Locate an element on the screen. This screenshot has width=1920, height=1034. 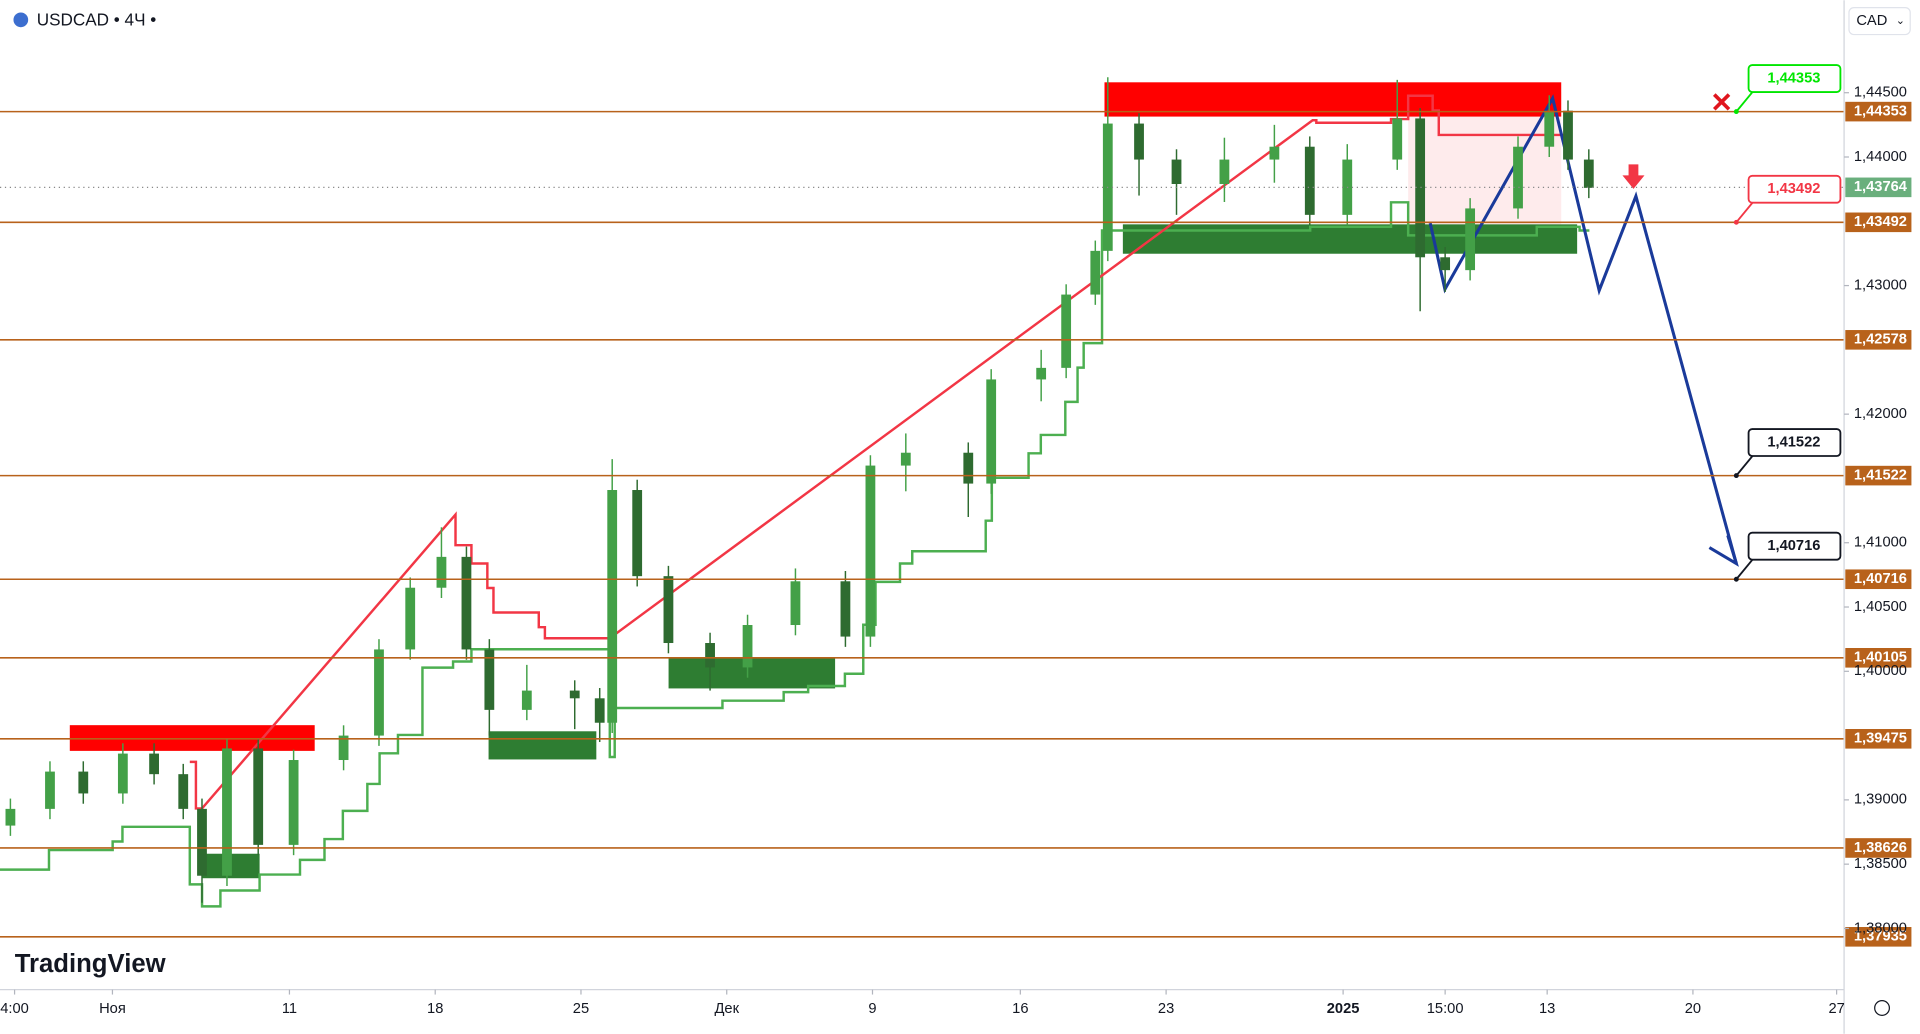
x-tick-label: 2025 is located at coordinates (1343, 1009).